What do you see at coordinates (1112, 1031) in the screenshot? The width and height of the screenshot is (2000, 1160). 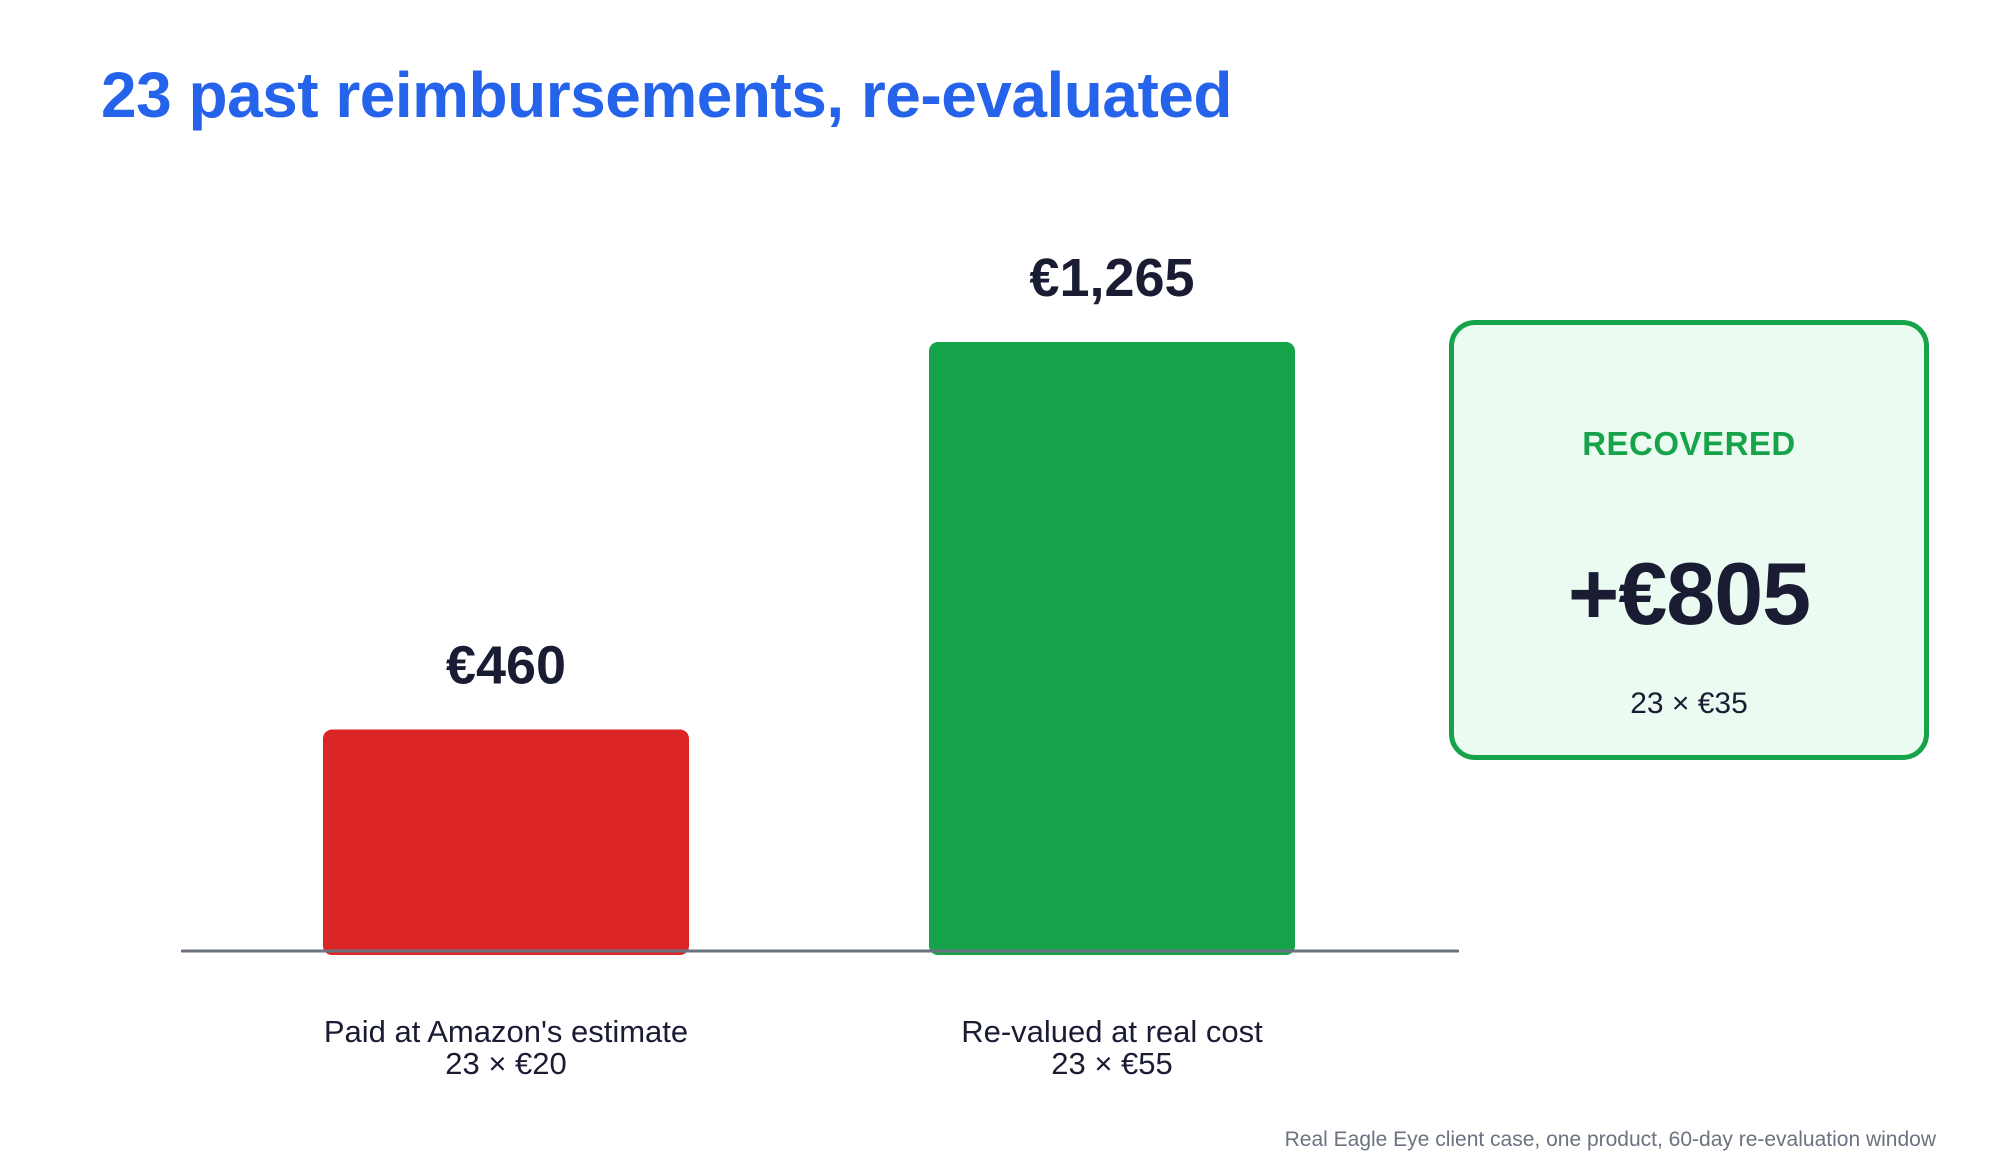 I see `category-name: Re-valued at real cost` at bounding box center [1112, 1031].